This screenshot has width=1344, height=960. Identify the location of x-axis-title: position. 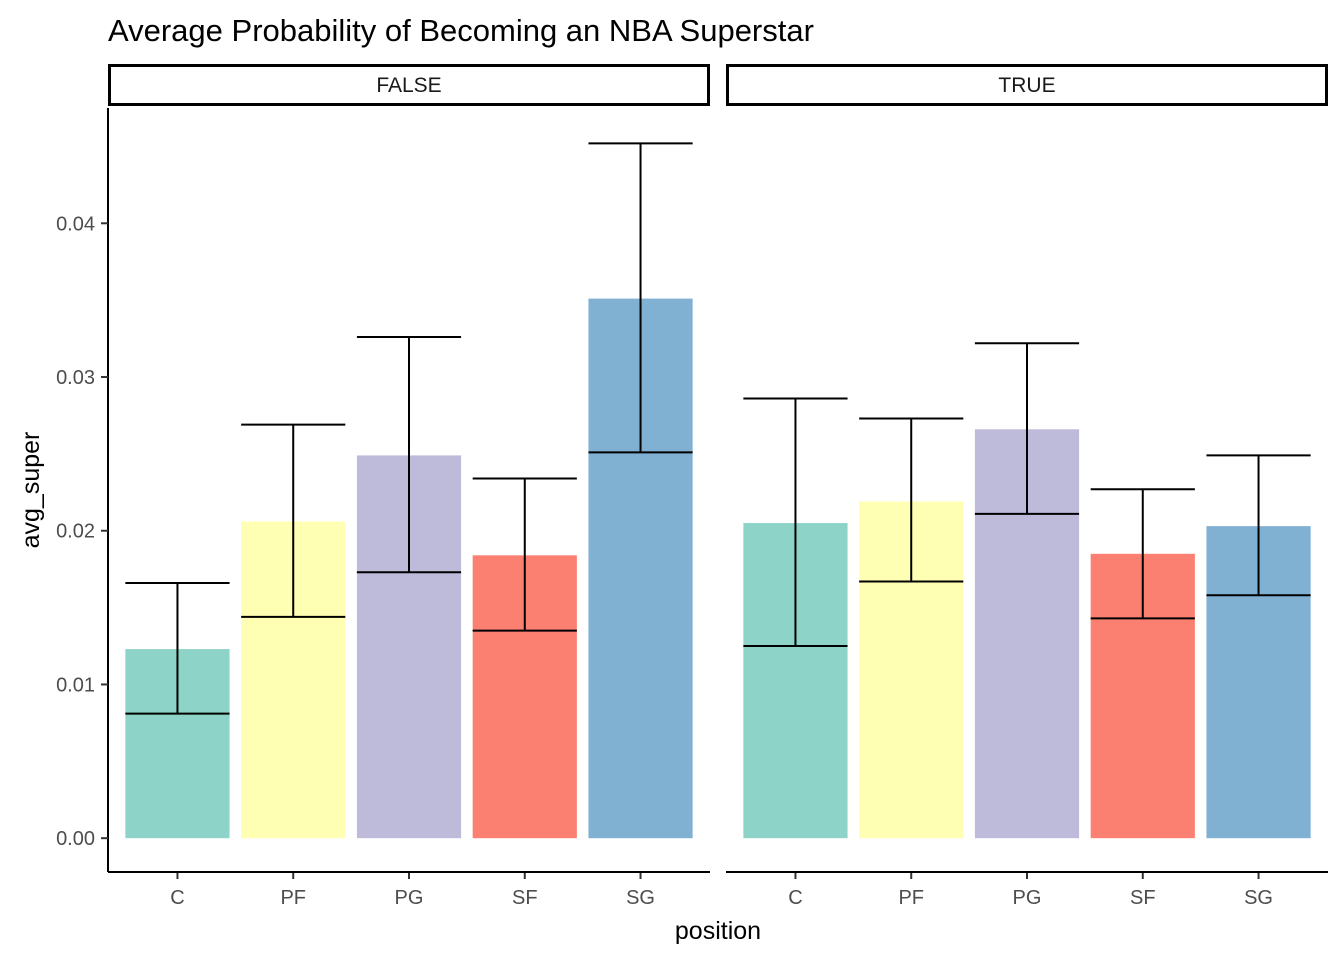
(718, 931).